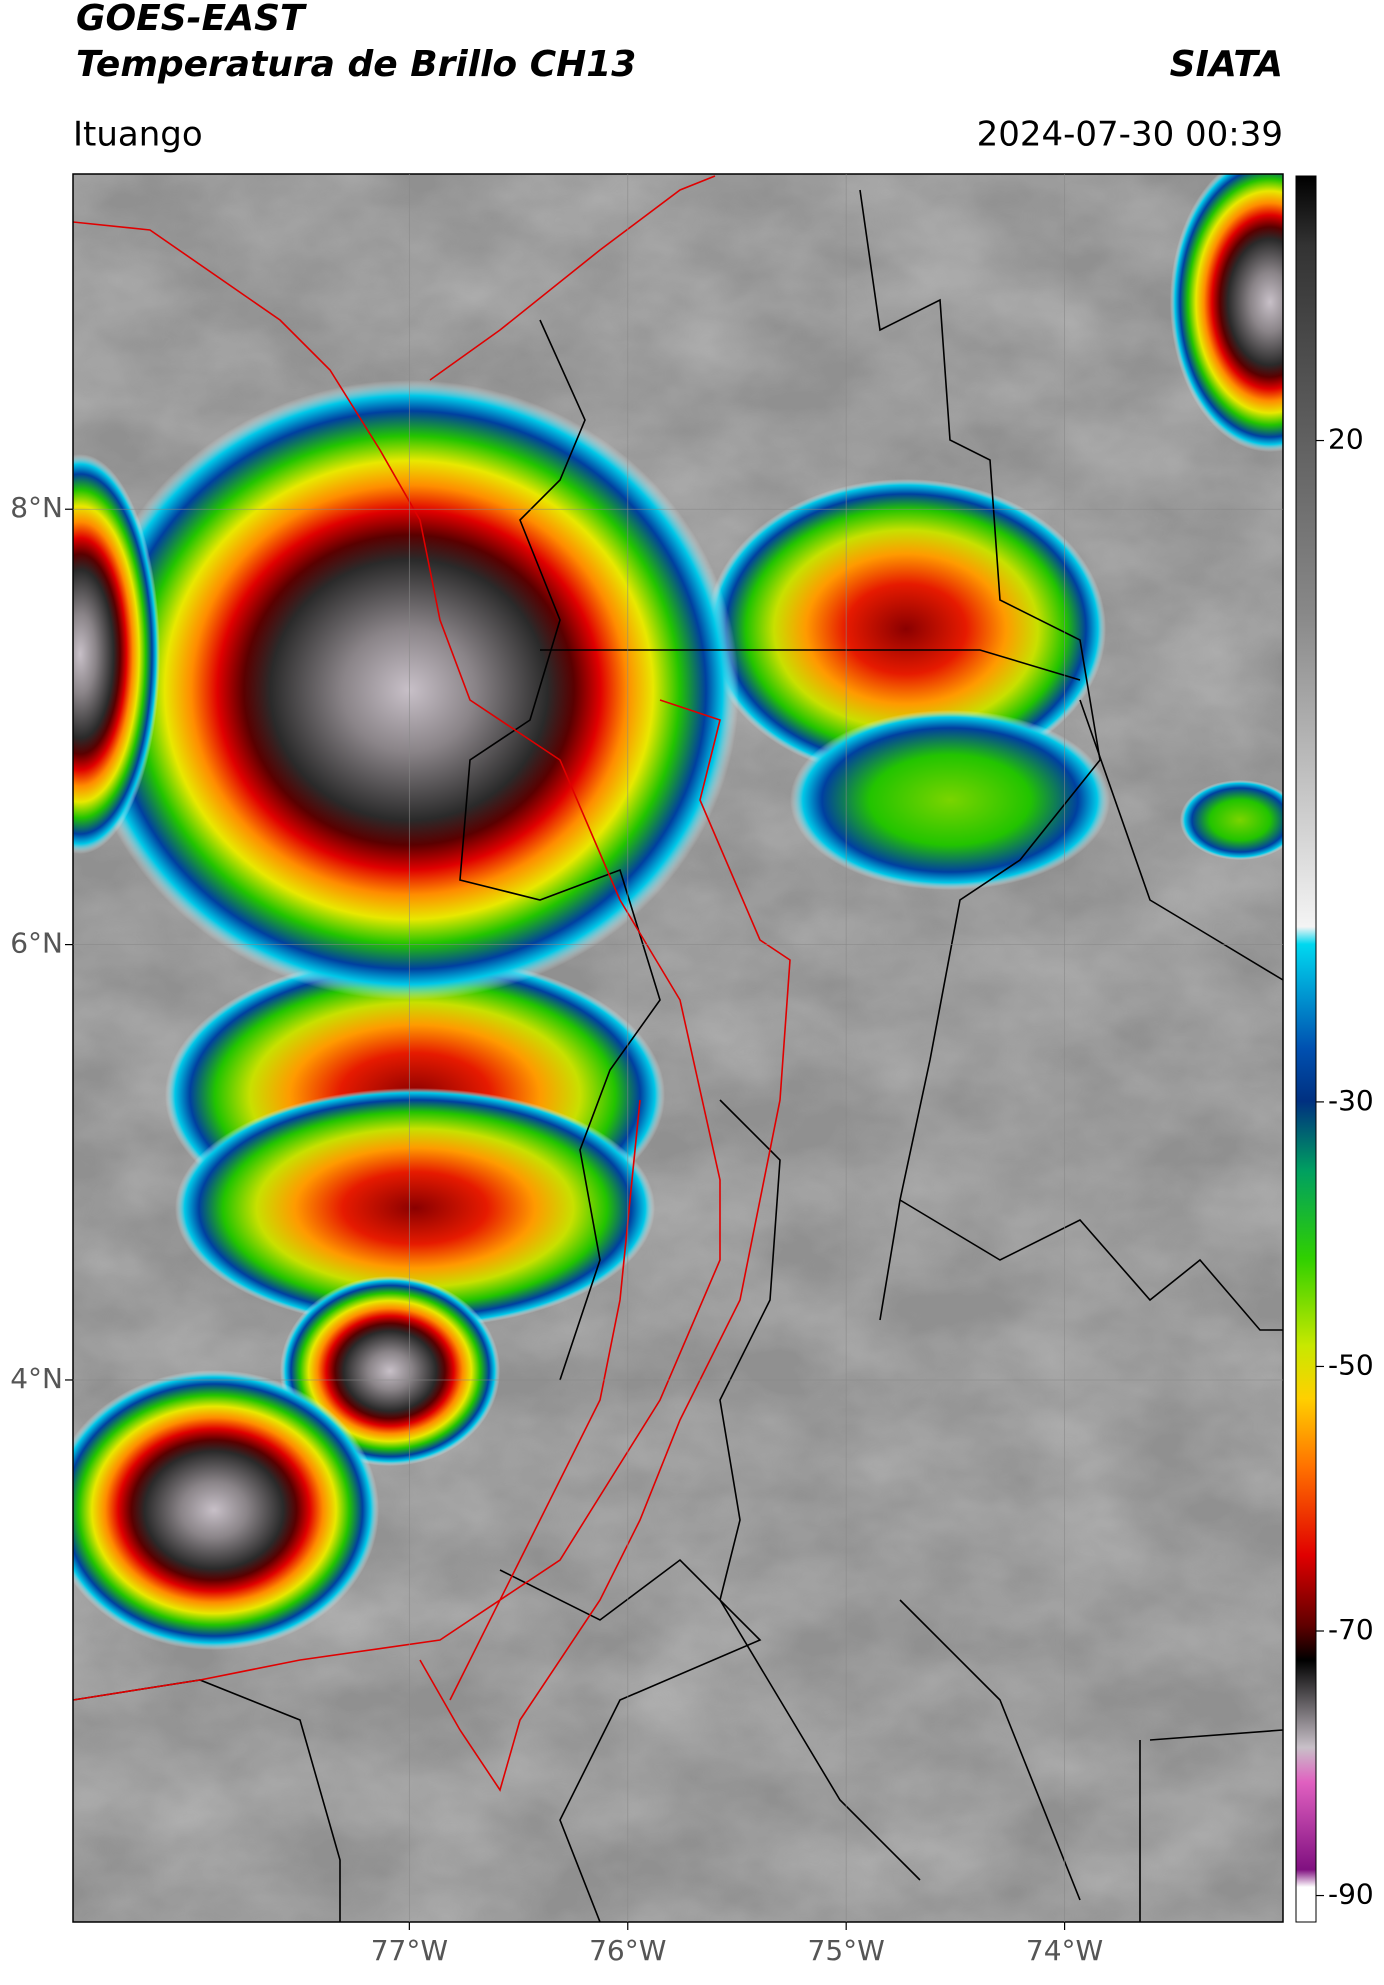  What do you see at coordinates (1351, 1894) in the screenshot?
I see `colorbar-tick-label: -90` at bounding box center [1351, 1894].